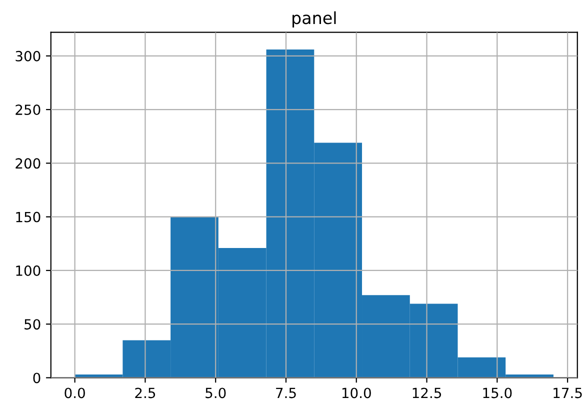  I want to click on x-tick-label: 12.5, so click(427, 393).